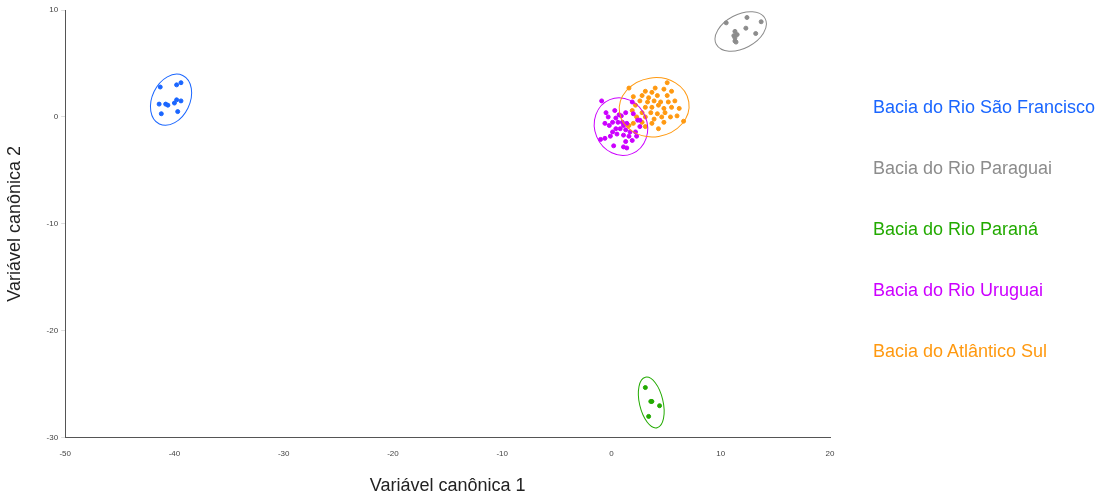 The width and height of the screenshot is (1120, 501). I want to click on y-tick-label: 0, so click(56, 117).